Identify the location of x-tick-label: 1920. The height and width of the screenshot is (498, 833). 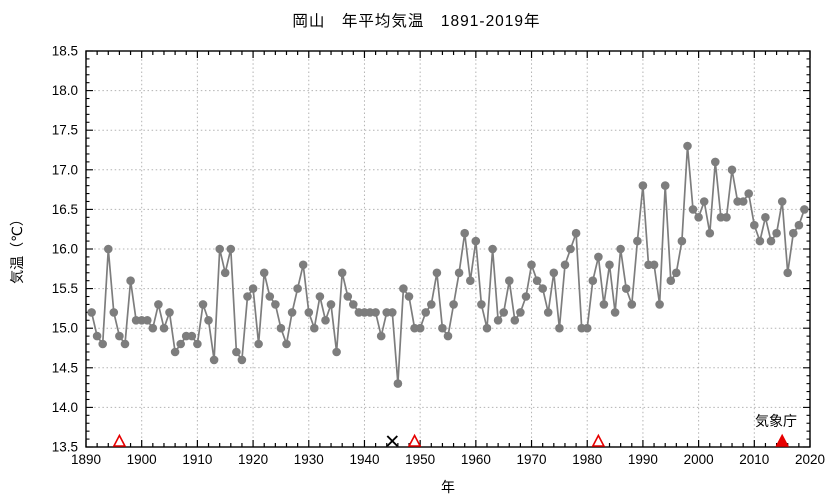
(253, 459).